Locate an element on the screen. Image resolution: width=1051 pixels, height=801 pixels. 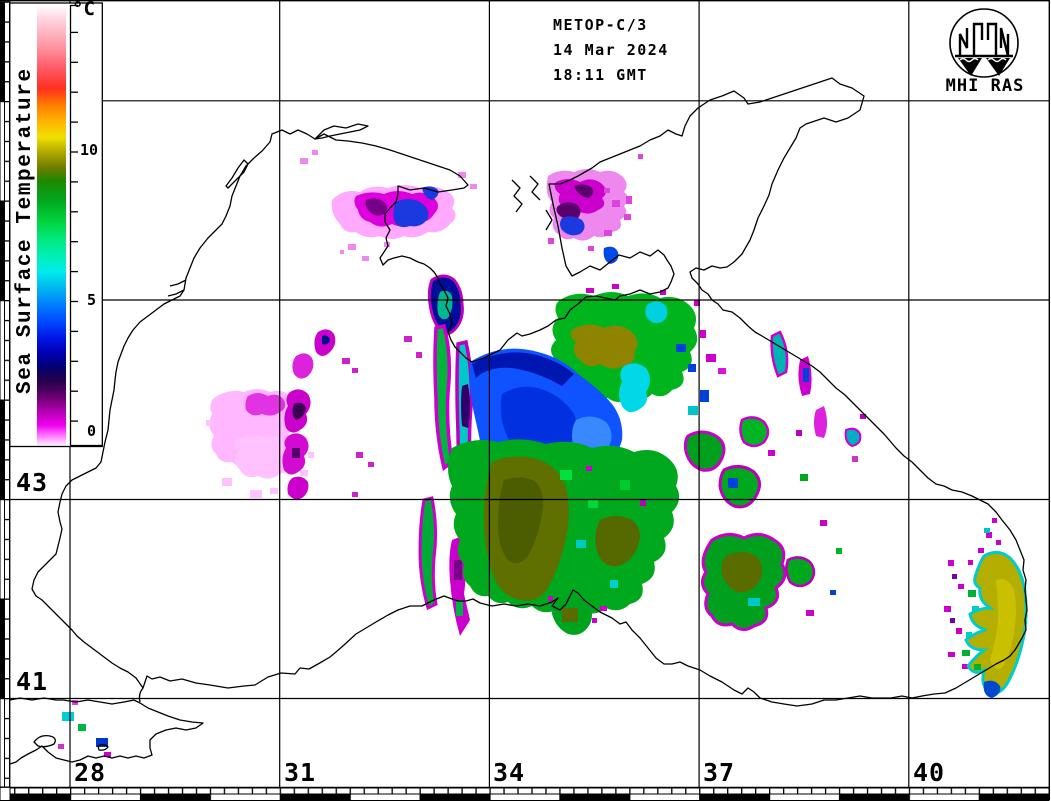
colorbar-axis is located at coordinates (85, 225).